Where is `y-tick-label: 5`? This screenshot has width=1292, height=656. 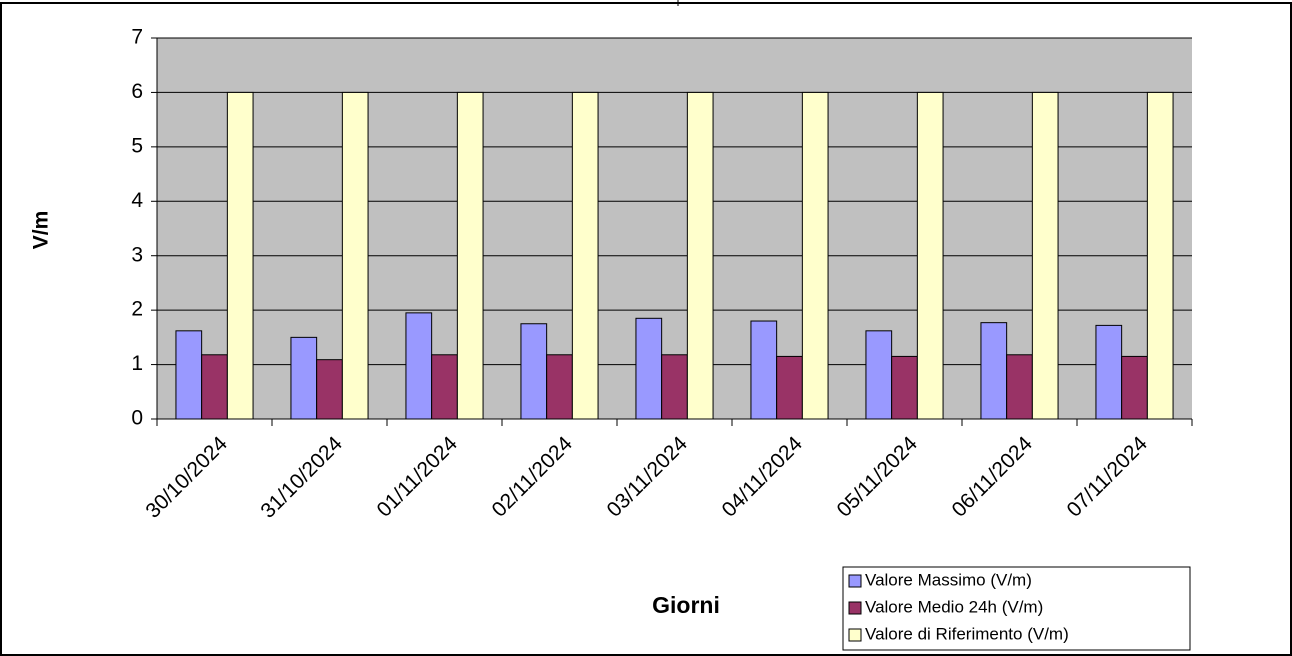 y-tick-label: 5 is located at coordinates (137, 145).